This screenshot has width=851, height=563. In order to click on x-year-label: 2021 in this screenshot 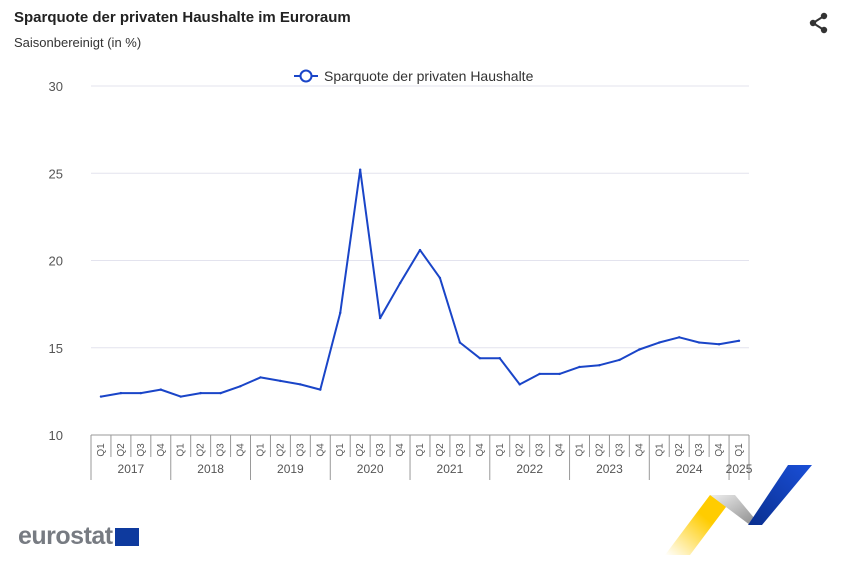, I will do `click(450, 469)`.